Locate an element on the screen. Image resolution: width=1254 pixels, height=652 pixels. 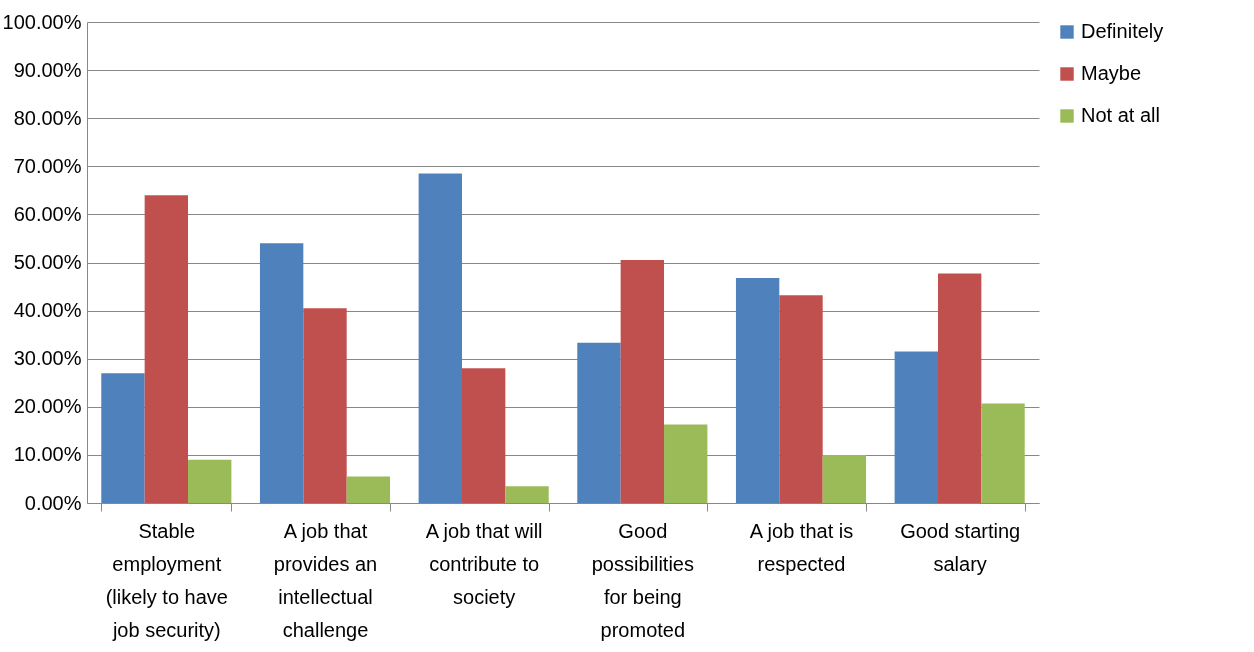
y-tick-label: 10.00% is located at coordinates (47, 454).